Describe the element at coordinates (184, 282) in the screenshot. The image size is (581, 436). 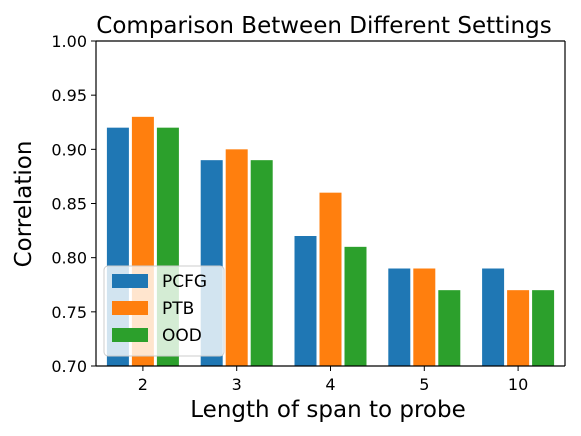
I see `legend-label-pcfg: PCFG` at that location.